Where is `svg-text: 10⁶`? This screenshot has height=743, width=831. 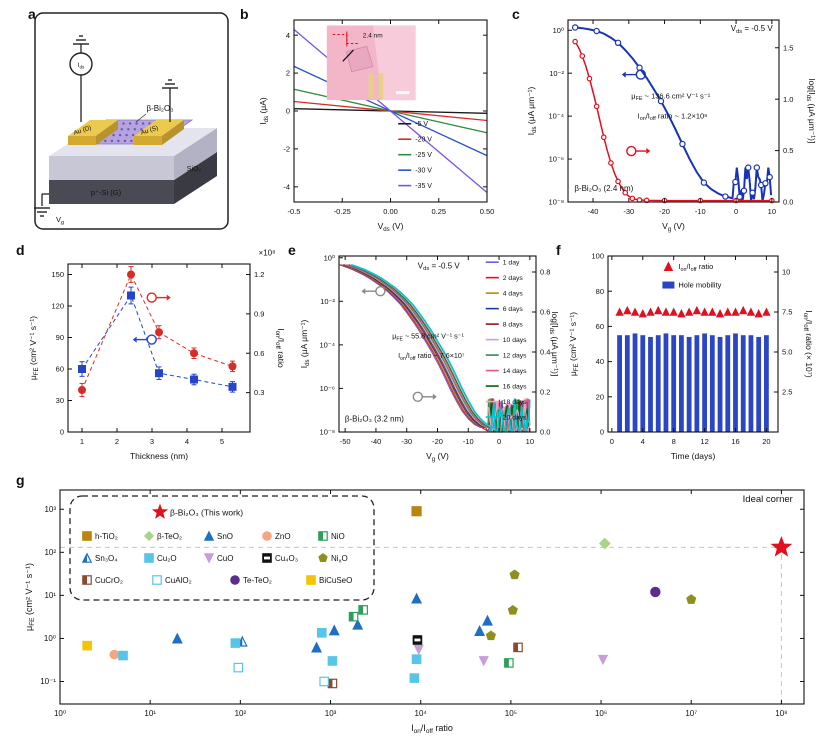 svg-text: 10⁶ is located at coordinates (601, 713).